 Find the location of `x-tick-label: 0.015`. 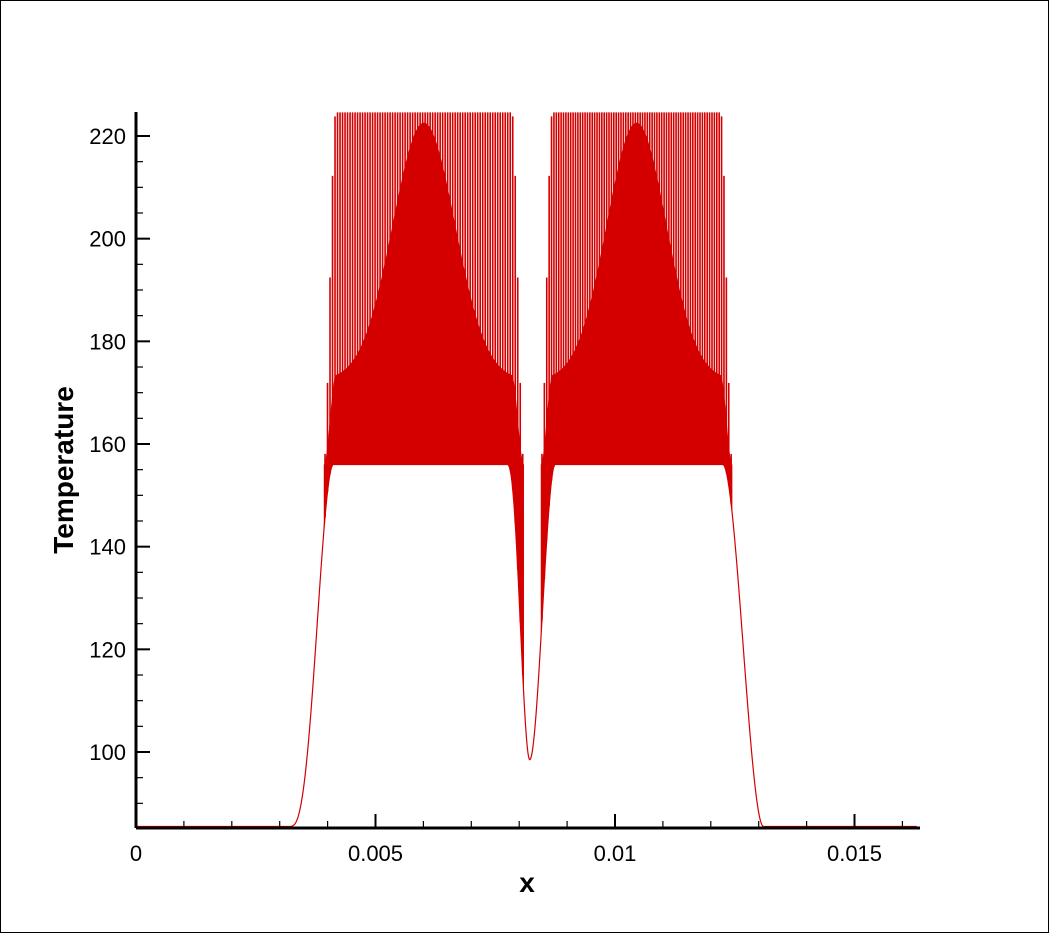

x-tick-label: 0.015 is located at coordinates (854, 853).